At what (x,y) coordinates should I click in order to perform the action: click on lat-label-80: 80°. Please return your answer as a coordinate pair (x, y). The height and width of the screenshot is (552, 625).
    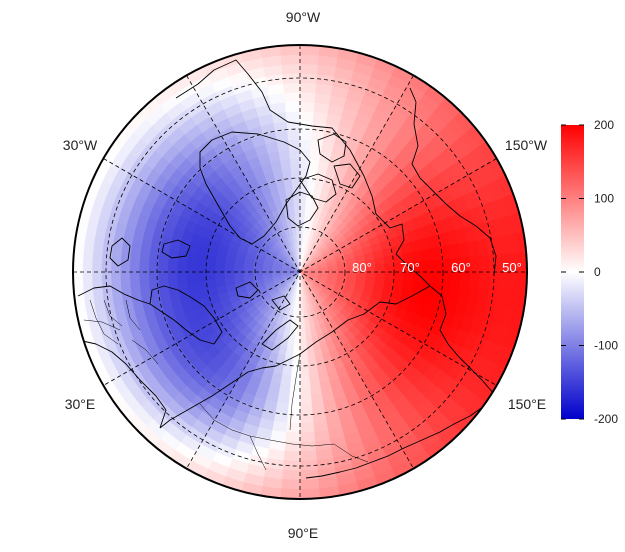
    Looking at the image, I should click on (362, 267).